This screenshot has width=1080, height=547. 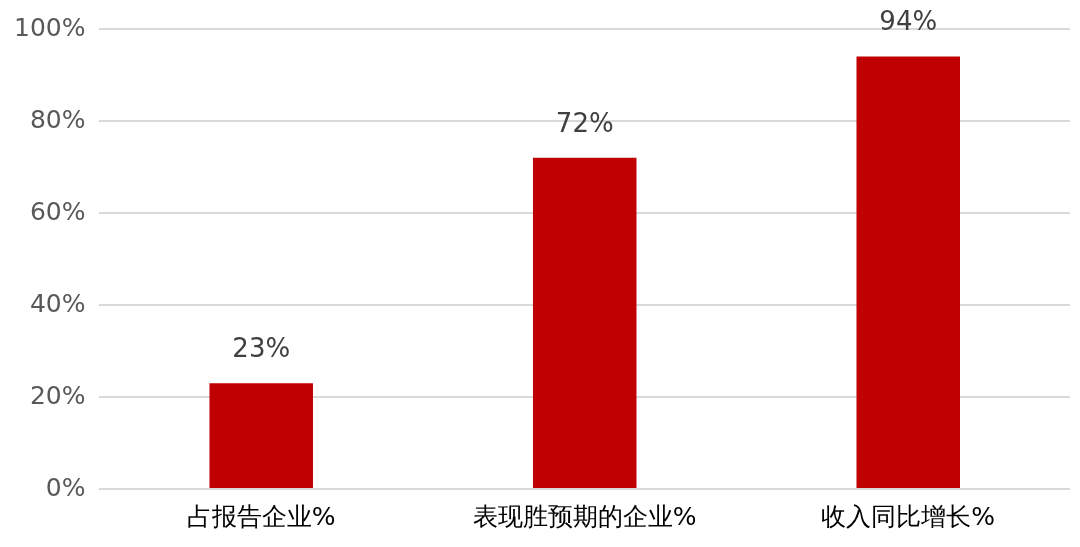 I want to click on x-tick-label: 占报告企业%, so click(x=261, y=516).